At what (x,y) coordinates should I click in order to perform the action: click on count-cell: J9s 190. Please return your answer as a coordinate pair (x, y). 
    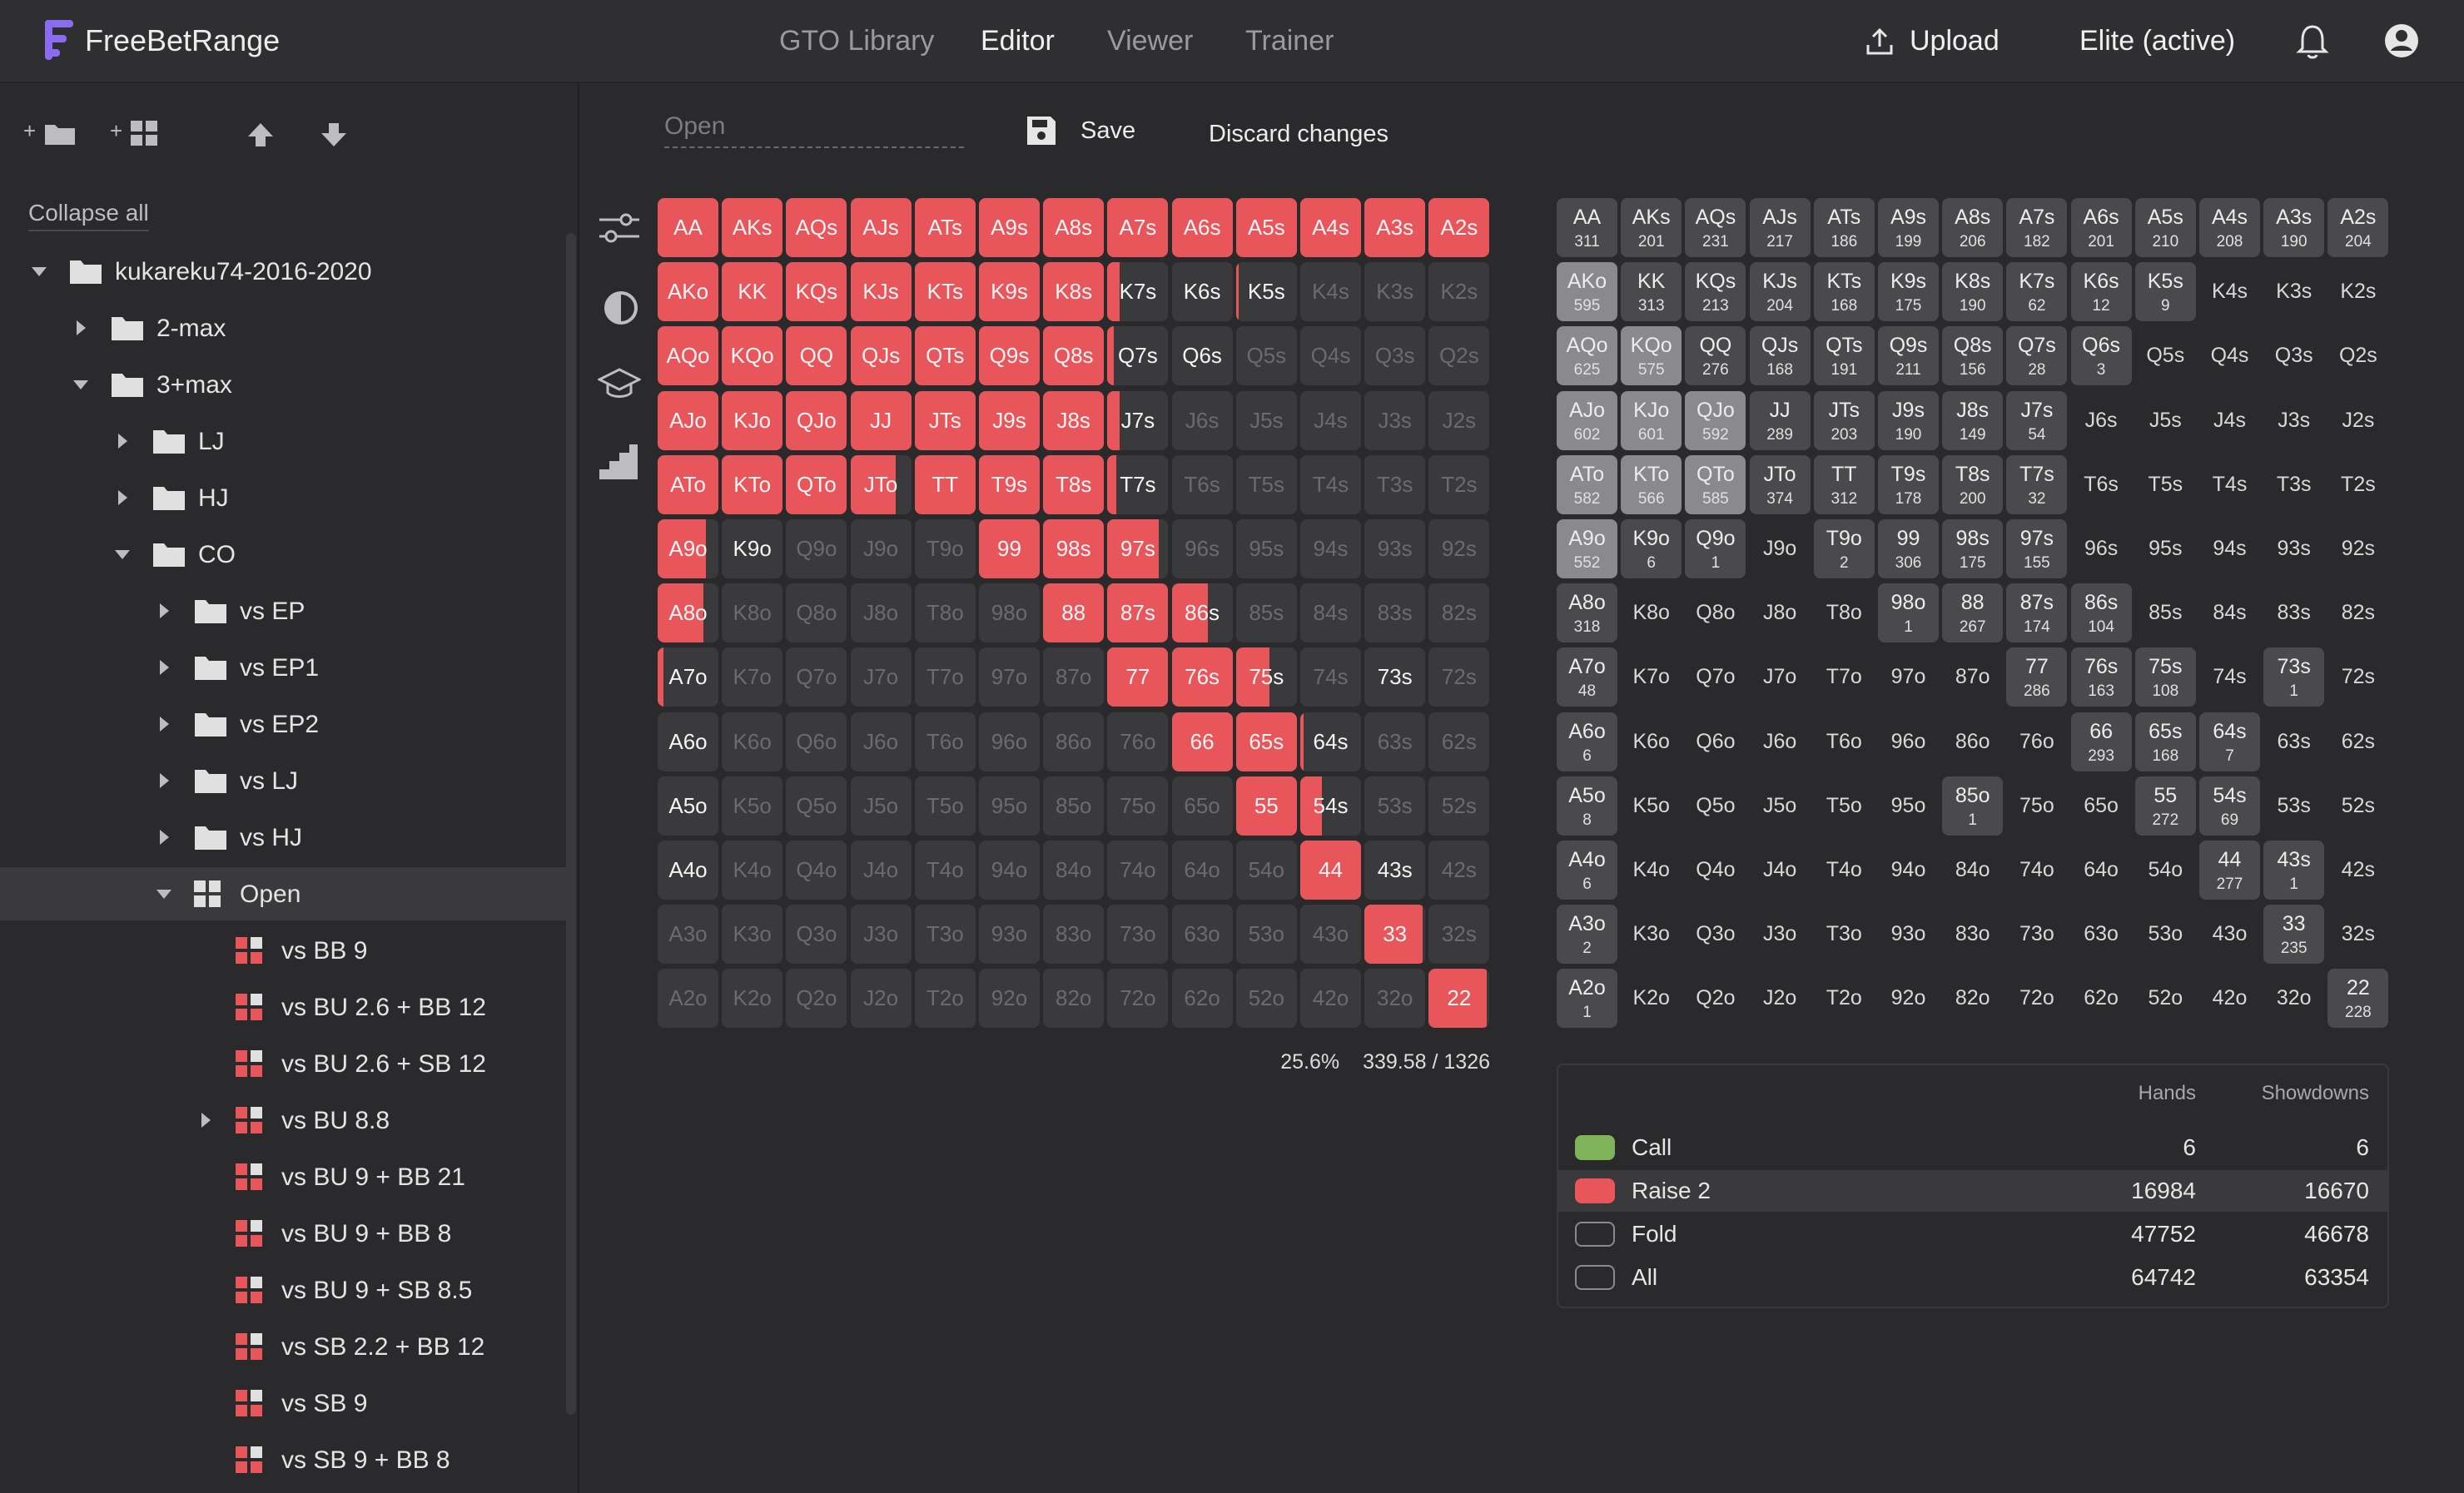
    Looking at the image, I should click on (1909, 420).